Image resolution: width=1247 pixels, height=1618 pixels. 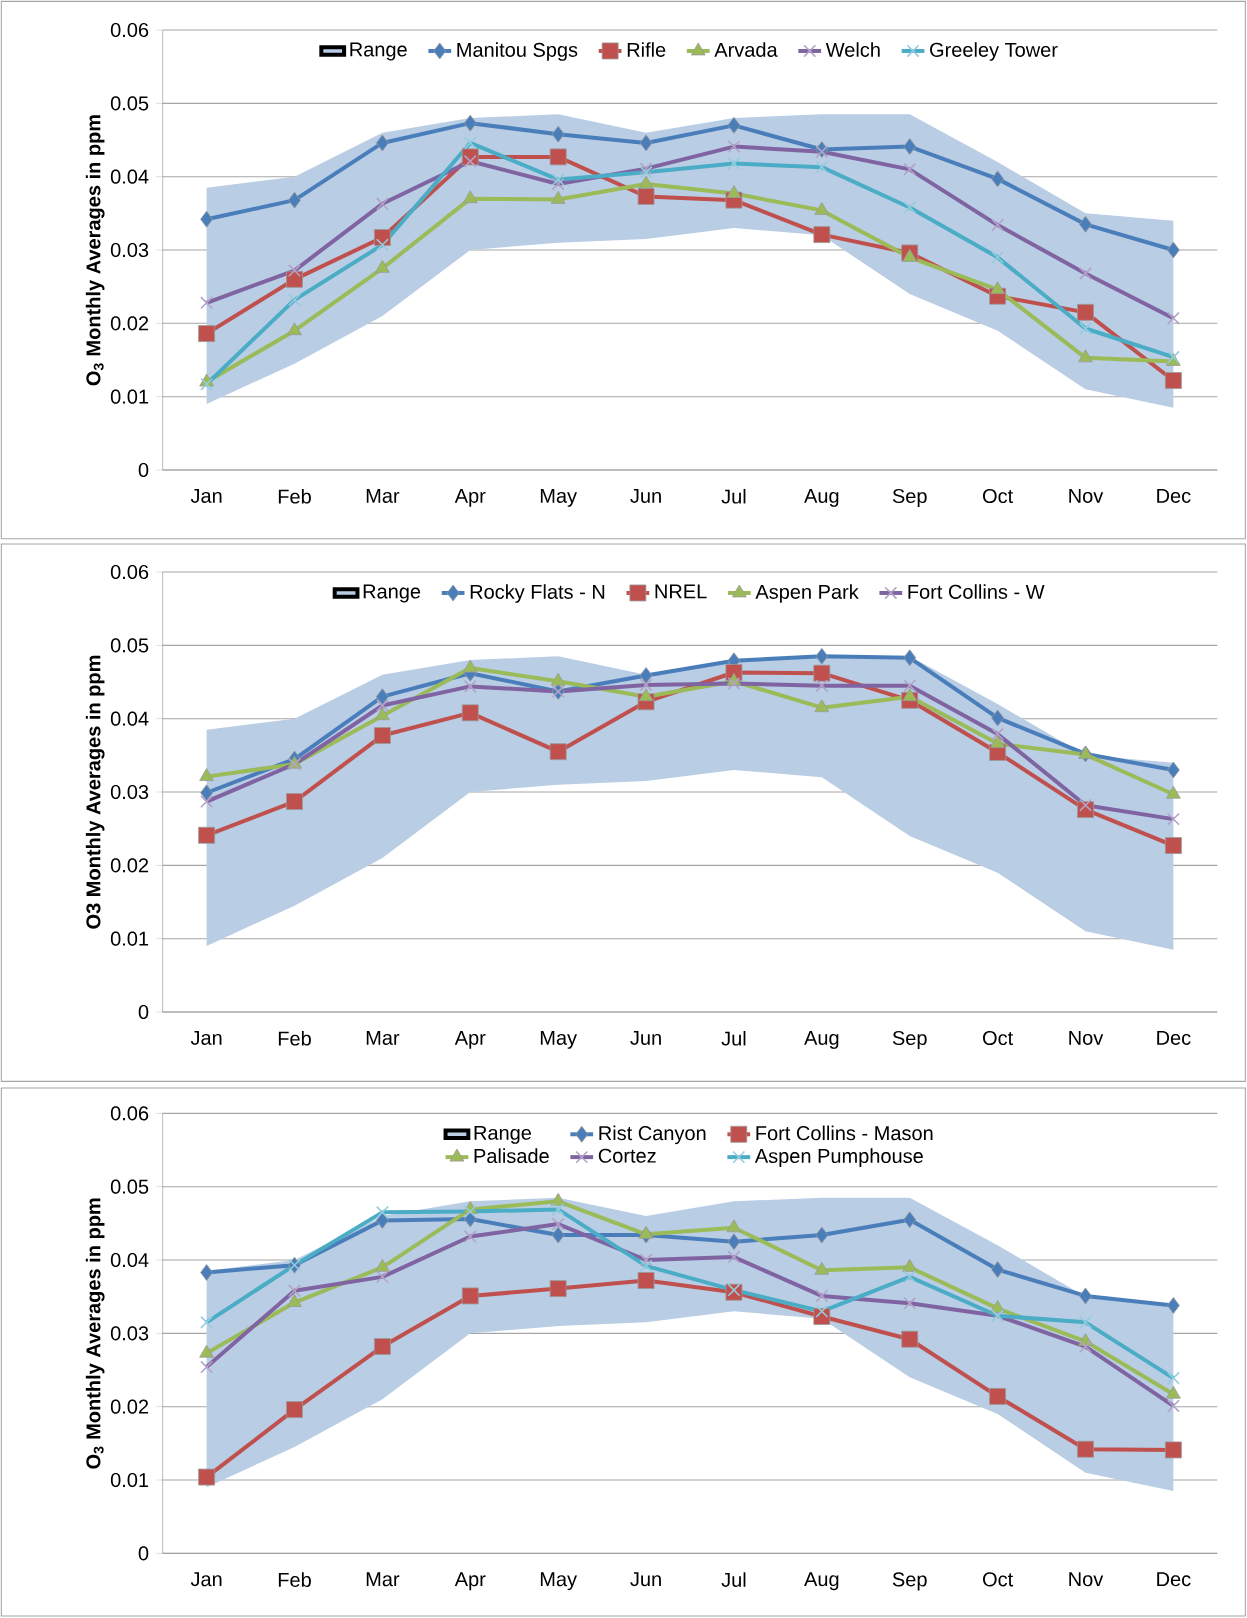 What do you see at coordinates (95, 792) in the screenshot?
I see `y-axis-title: O3 Monthly Averages in ppm` at bounding box center [95, 792].